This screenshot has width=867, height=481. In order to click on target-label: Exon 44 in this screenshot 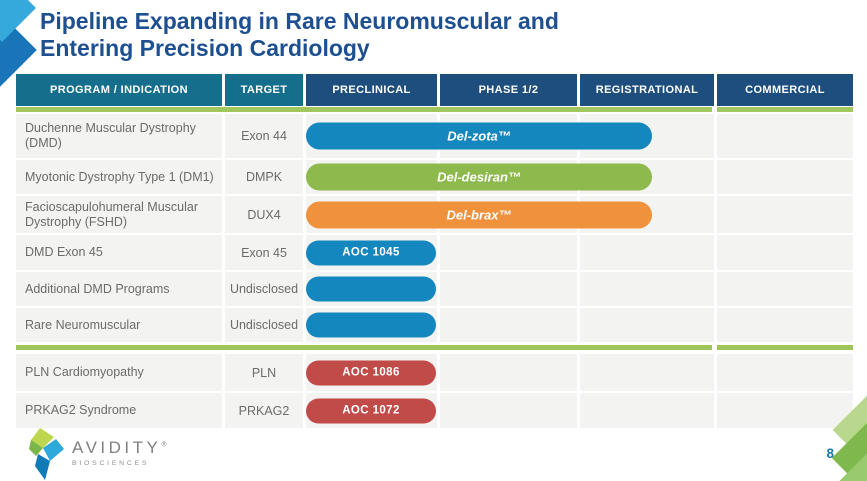, I will do `click(264, 136)`.